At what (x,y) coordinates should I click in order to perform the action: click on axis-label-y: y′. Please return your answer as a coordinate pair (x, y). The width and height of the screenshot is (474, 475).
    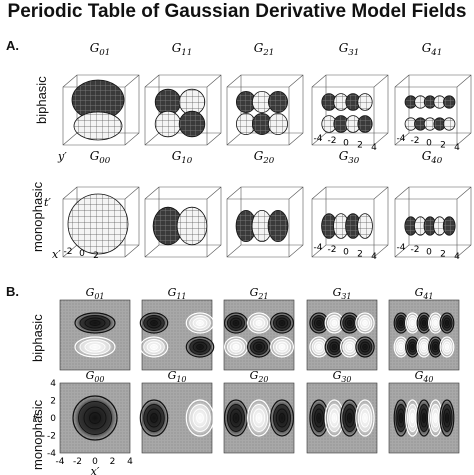
    Looking at the image, I should click on (62, 156).